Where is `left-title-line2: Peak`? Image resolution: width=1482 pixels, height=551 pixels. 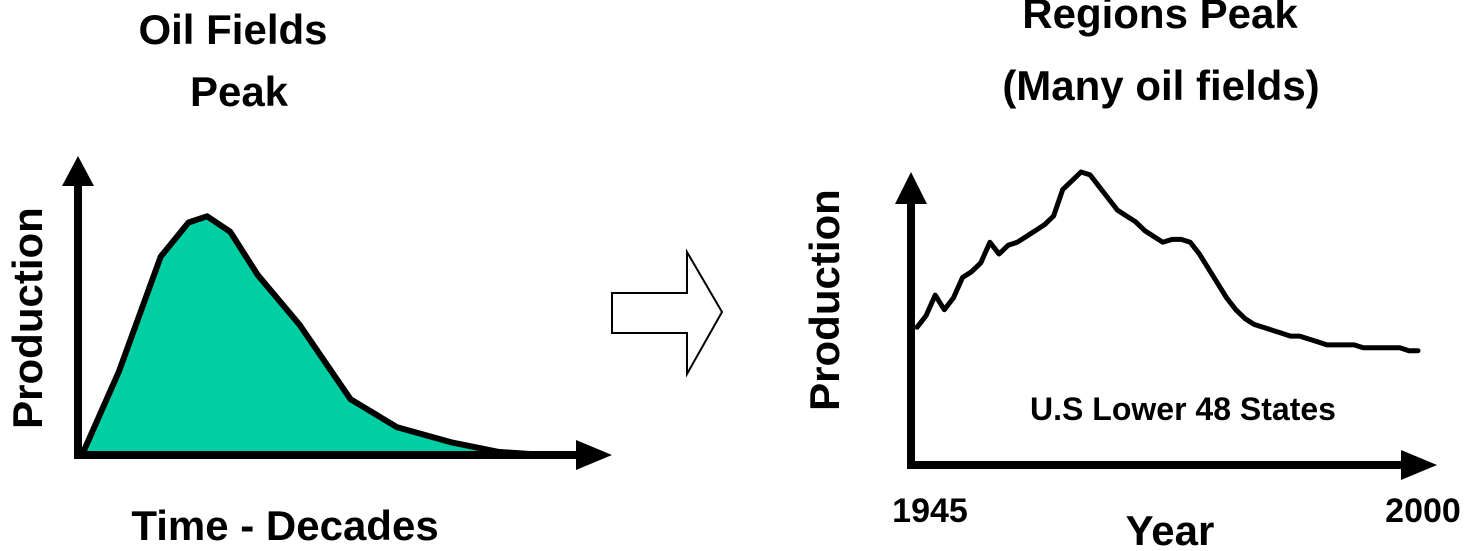
left-title-line2: Peak is located at coordinates (239, 91).